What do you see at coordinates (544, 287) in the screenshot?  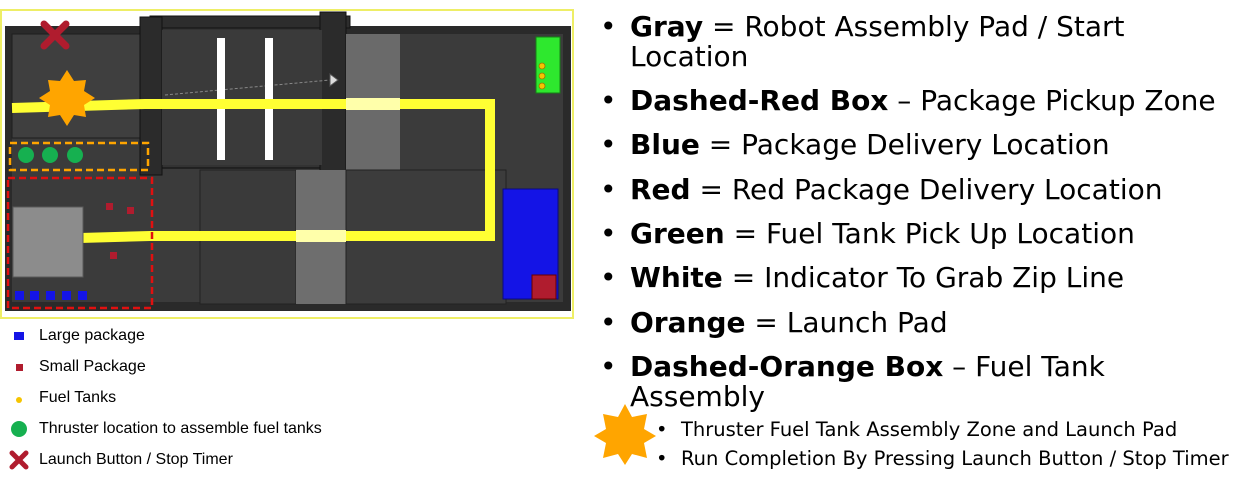 I see `package-delivery-red` at bounding box center [544, 287].